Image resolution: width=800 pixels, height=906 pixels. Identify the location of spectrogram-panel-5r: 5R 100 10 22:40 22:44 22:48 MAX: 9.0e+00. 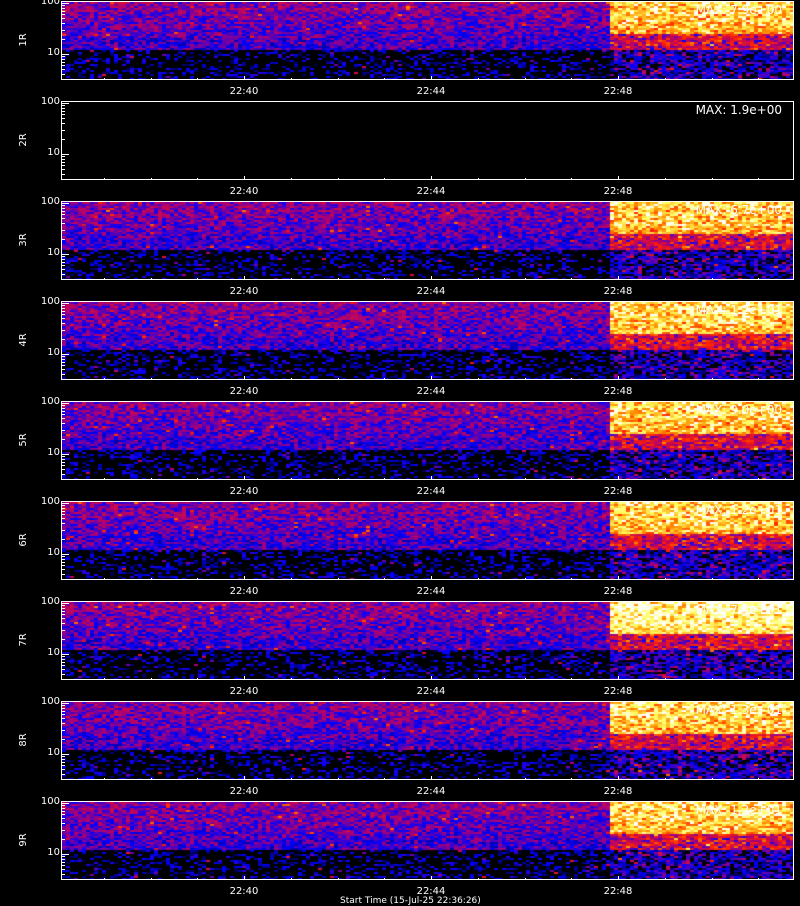
(400, 448).